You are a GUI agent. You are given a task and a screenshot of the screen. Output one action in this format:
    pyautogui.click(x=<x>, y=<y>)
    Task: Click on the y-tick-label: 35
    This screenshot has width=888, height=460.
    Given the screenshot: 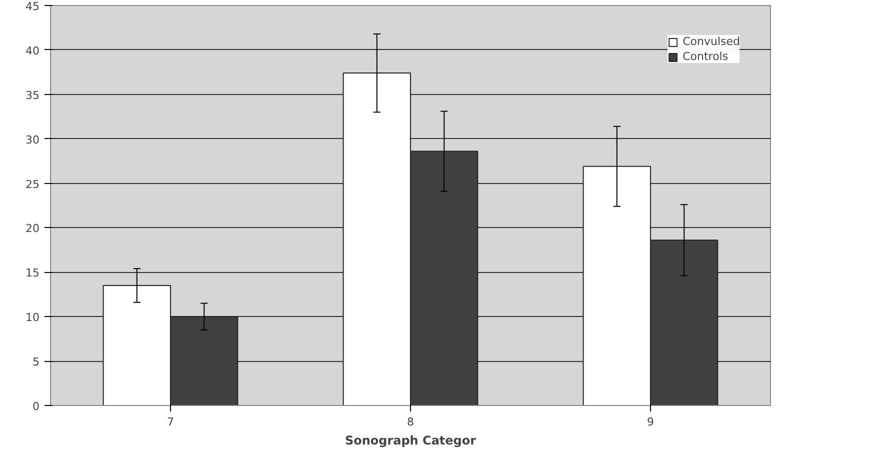 What is the action you would take?
    pyautogui.click(x=33, y=95)
    